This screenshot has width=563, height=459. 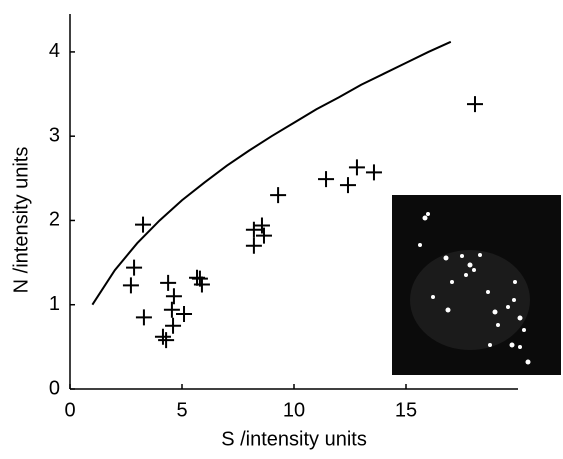 I want to click on y-tick-label: 1, so click(x=54, y=304).